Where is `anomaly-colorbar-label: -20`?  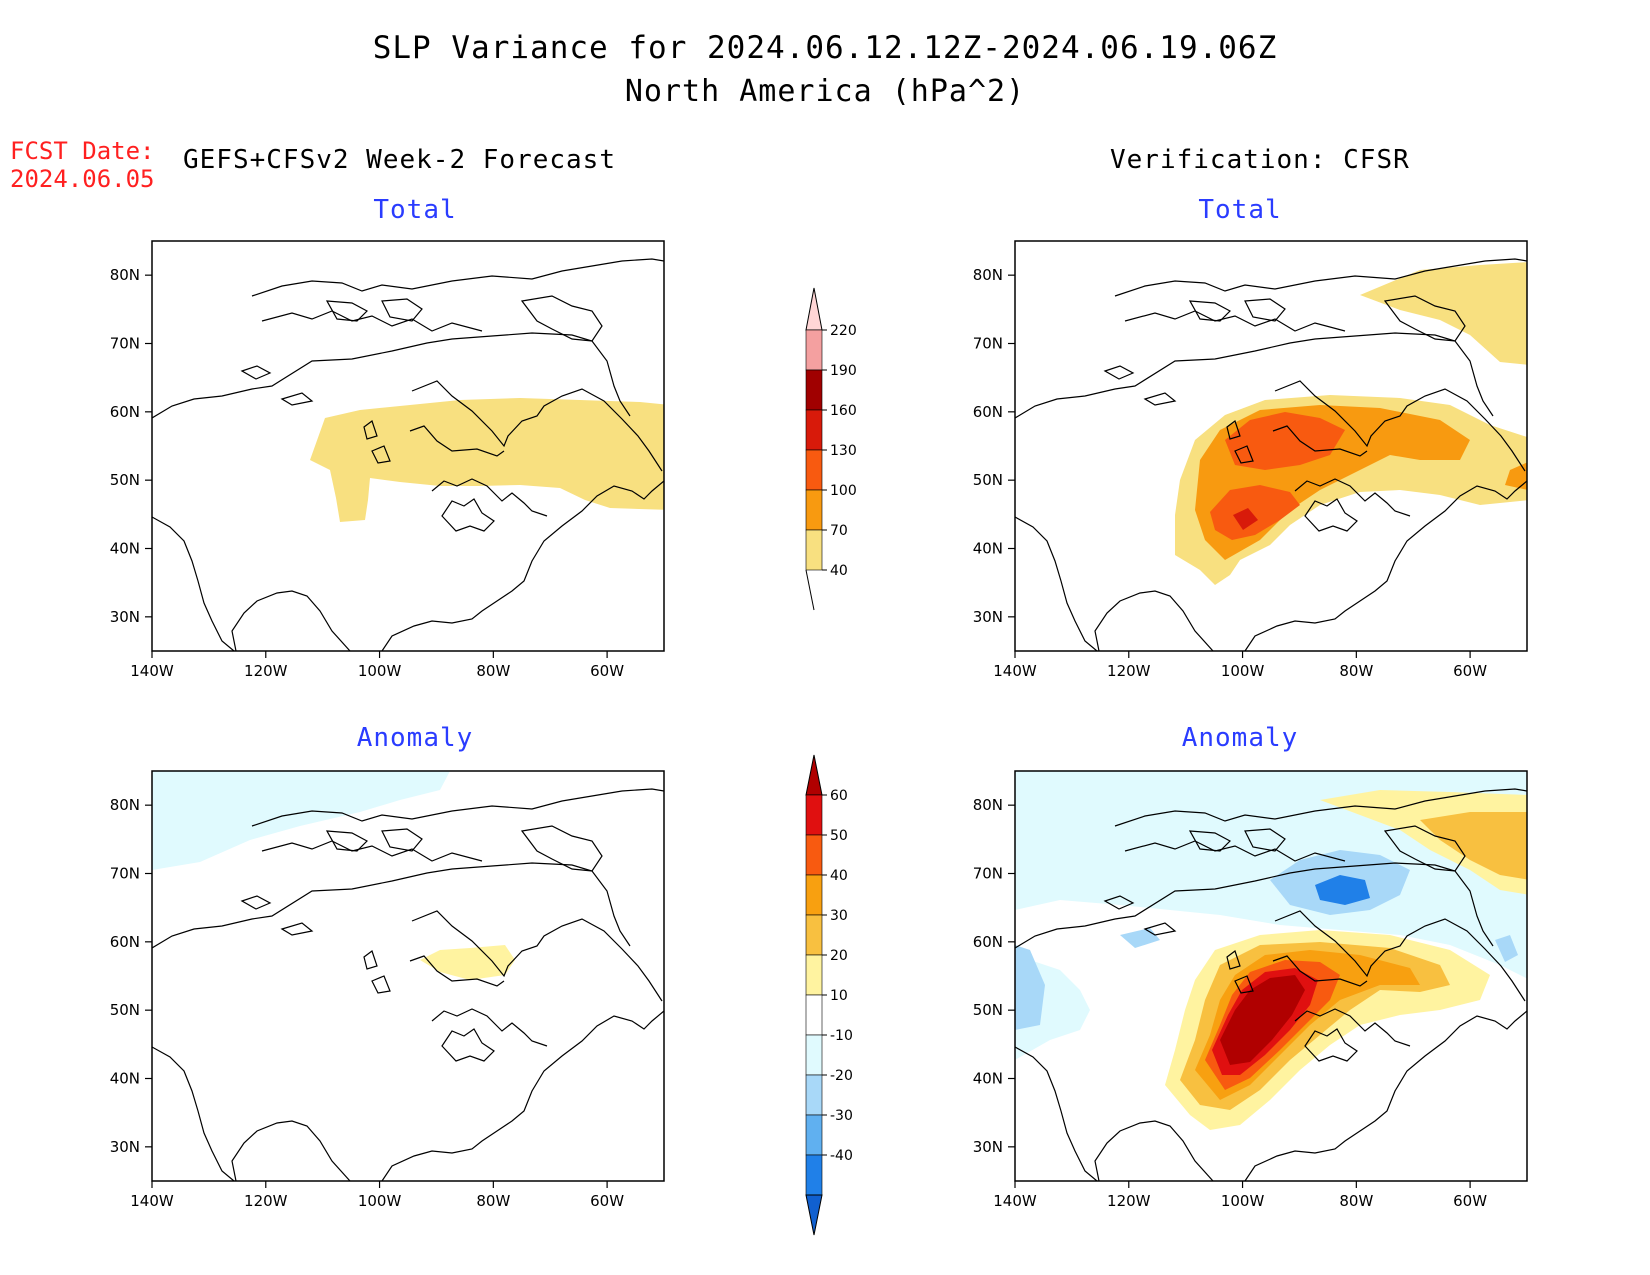 anomaly-colorbar-label: -20 is located at coordinates (841, 1076).